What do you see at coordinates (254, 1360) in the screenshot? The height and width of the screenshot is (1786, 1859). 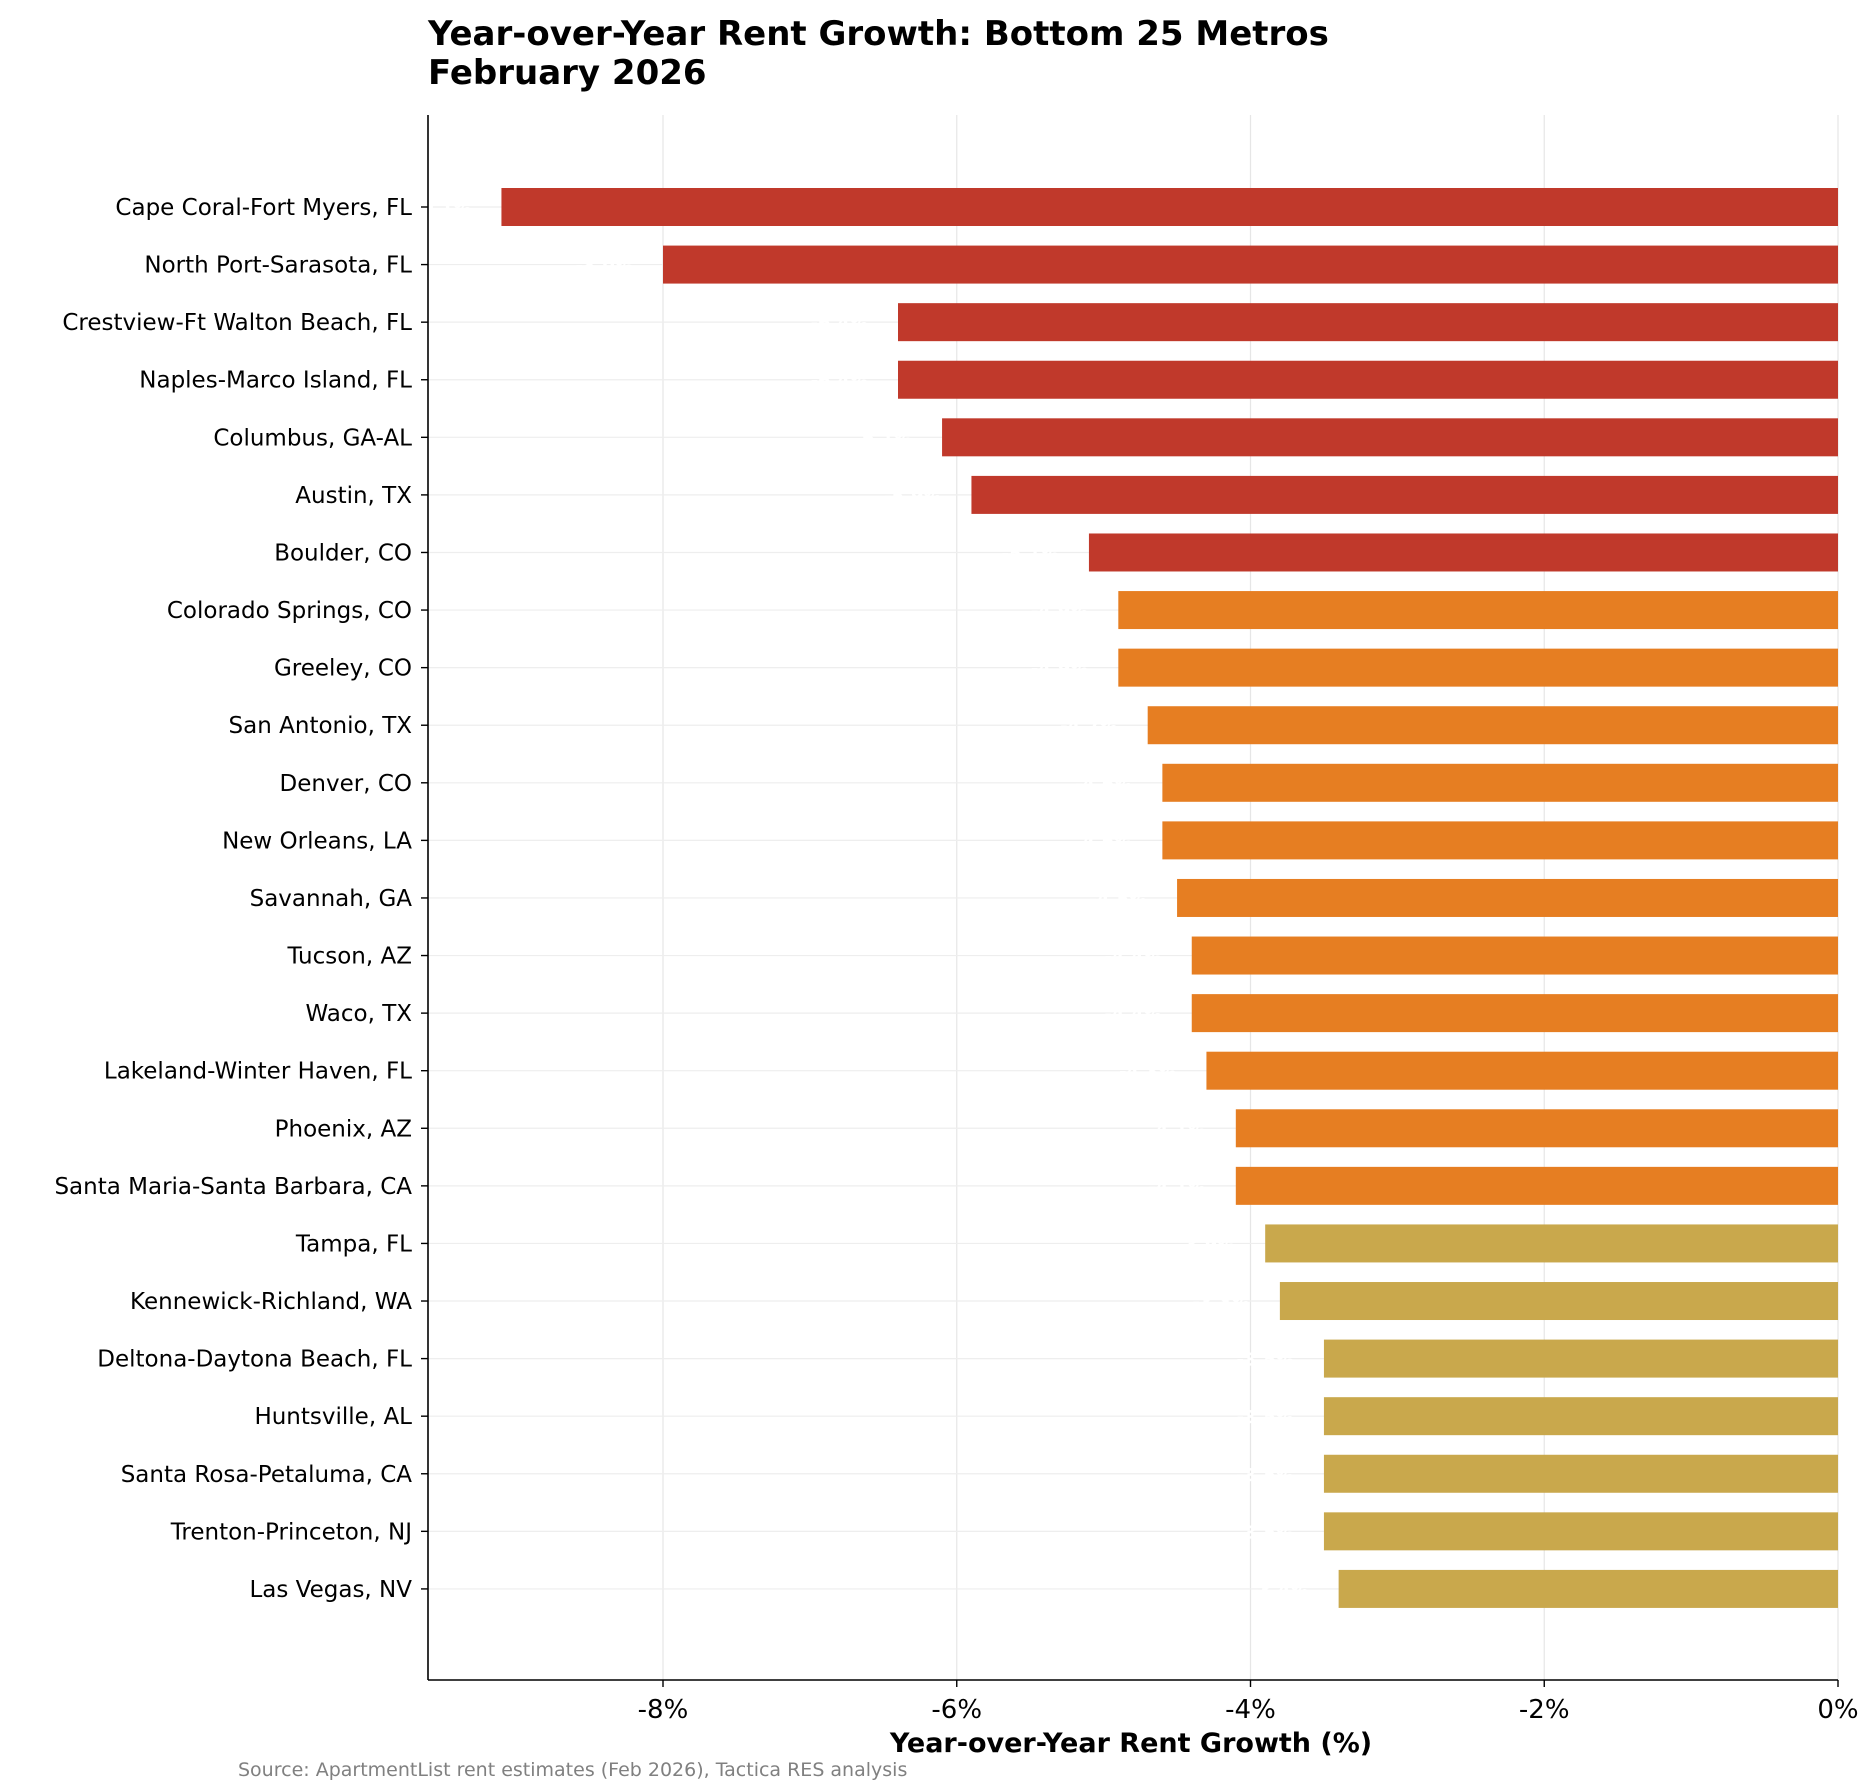 I see `y-tick-label: Deltona-Daytona Beach, FL` at bounding box center [254, 1360].